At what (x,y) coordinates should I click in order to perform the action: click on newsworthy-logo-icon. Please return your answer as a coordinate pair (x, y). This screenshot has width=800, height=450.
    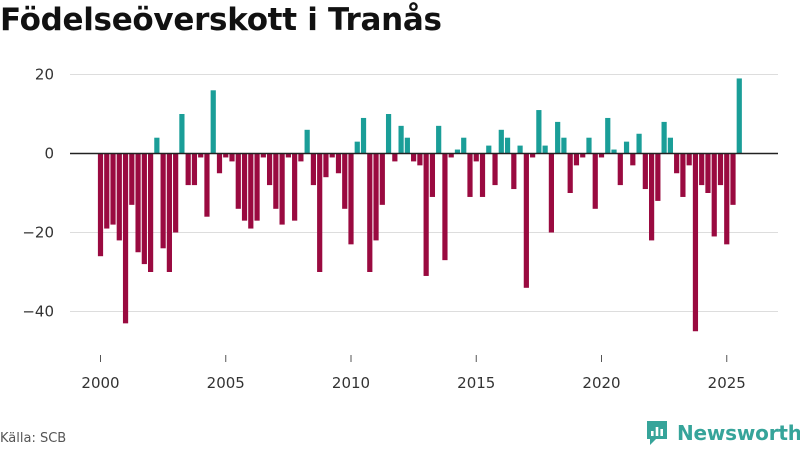
    Looking at the image, I should click on (657, 433).